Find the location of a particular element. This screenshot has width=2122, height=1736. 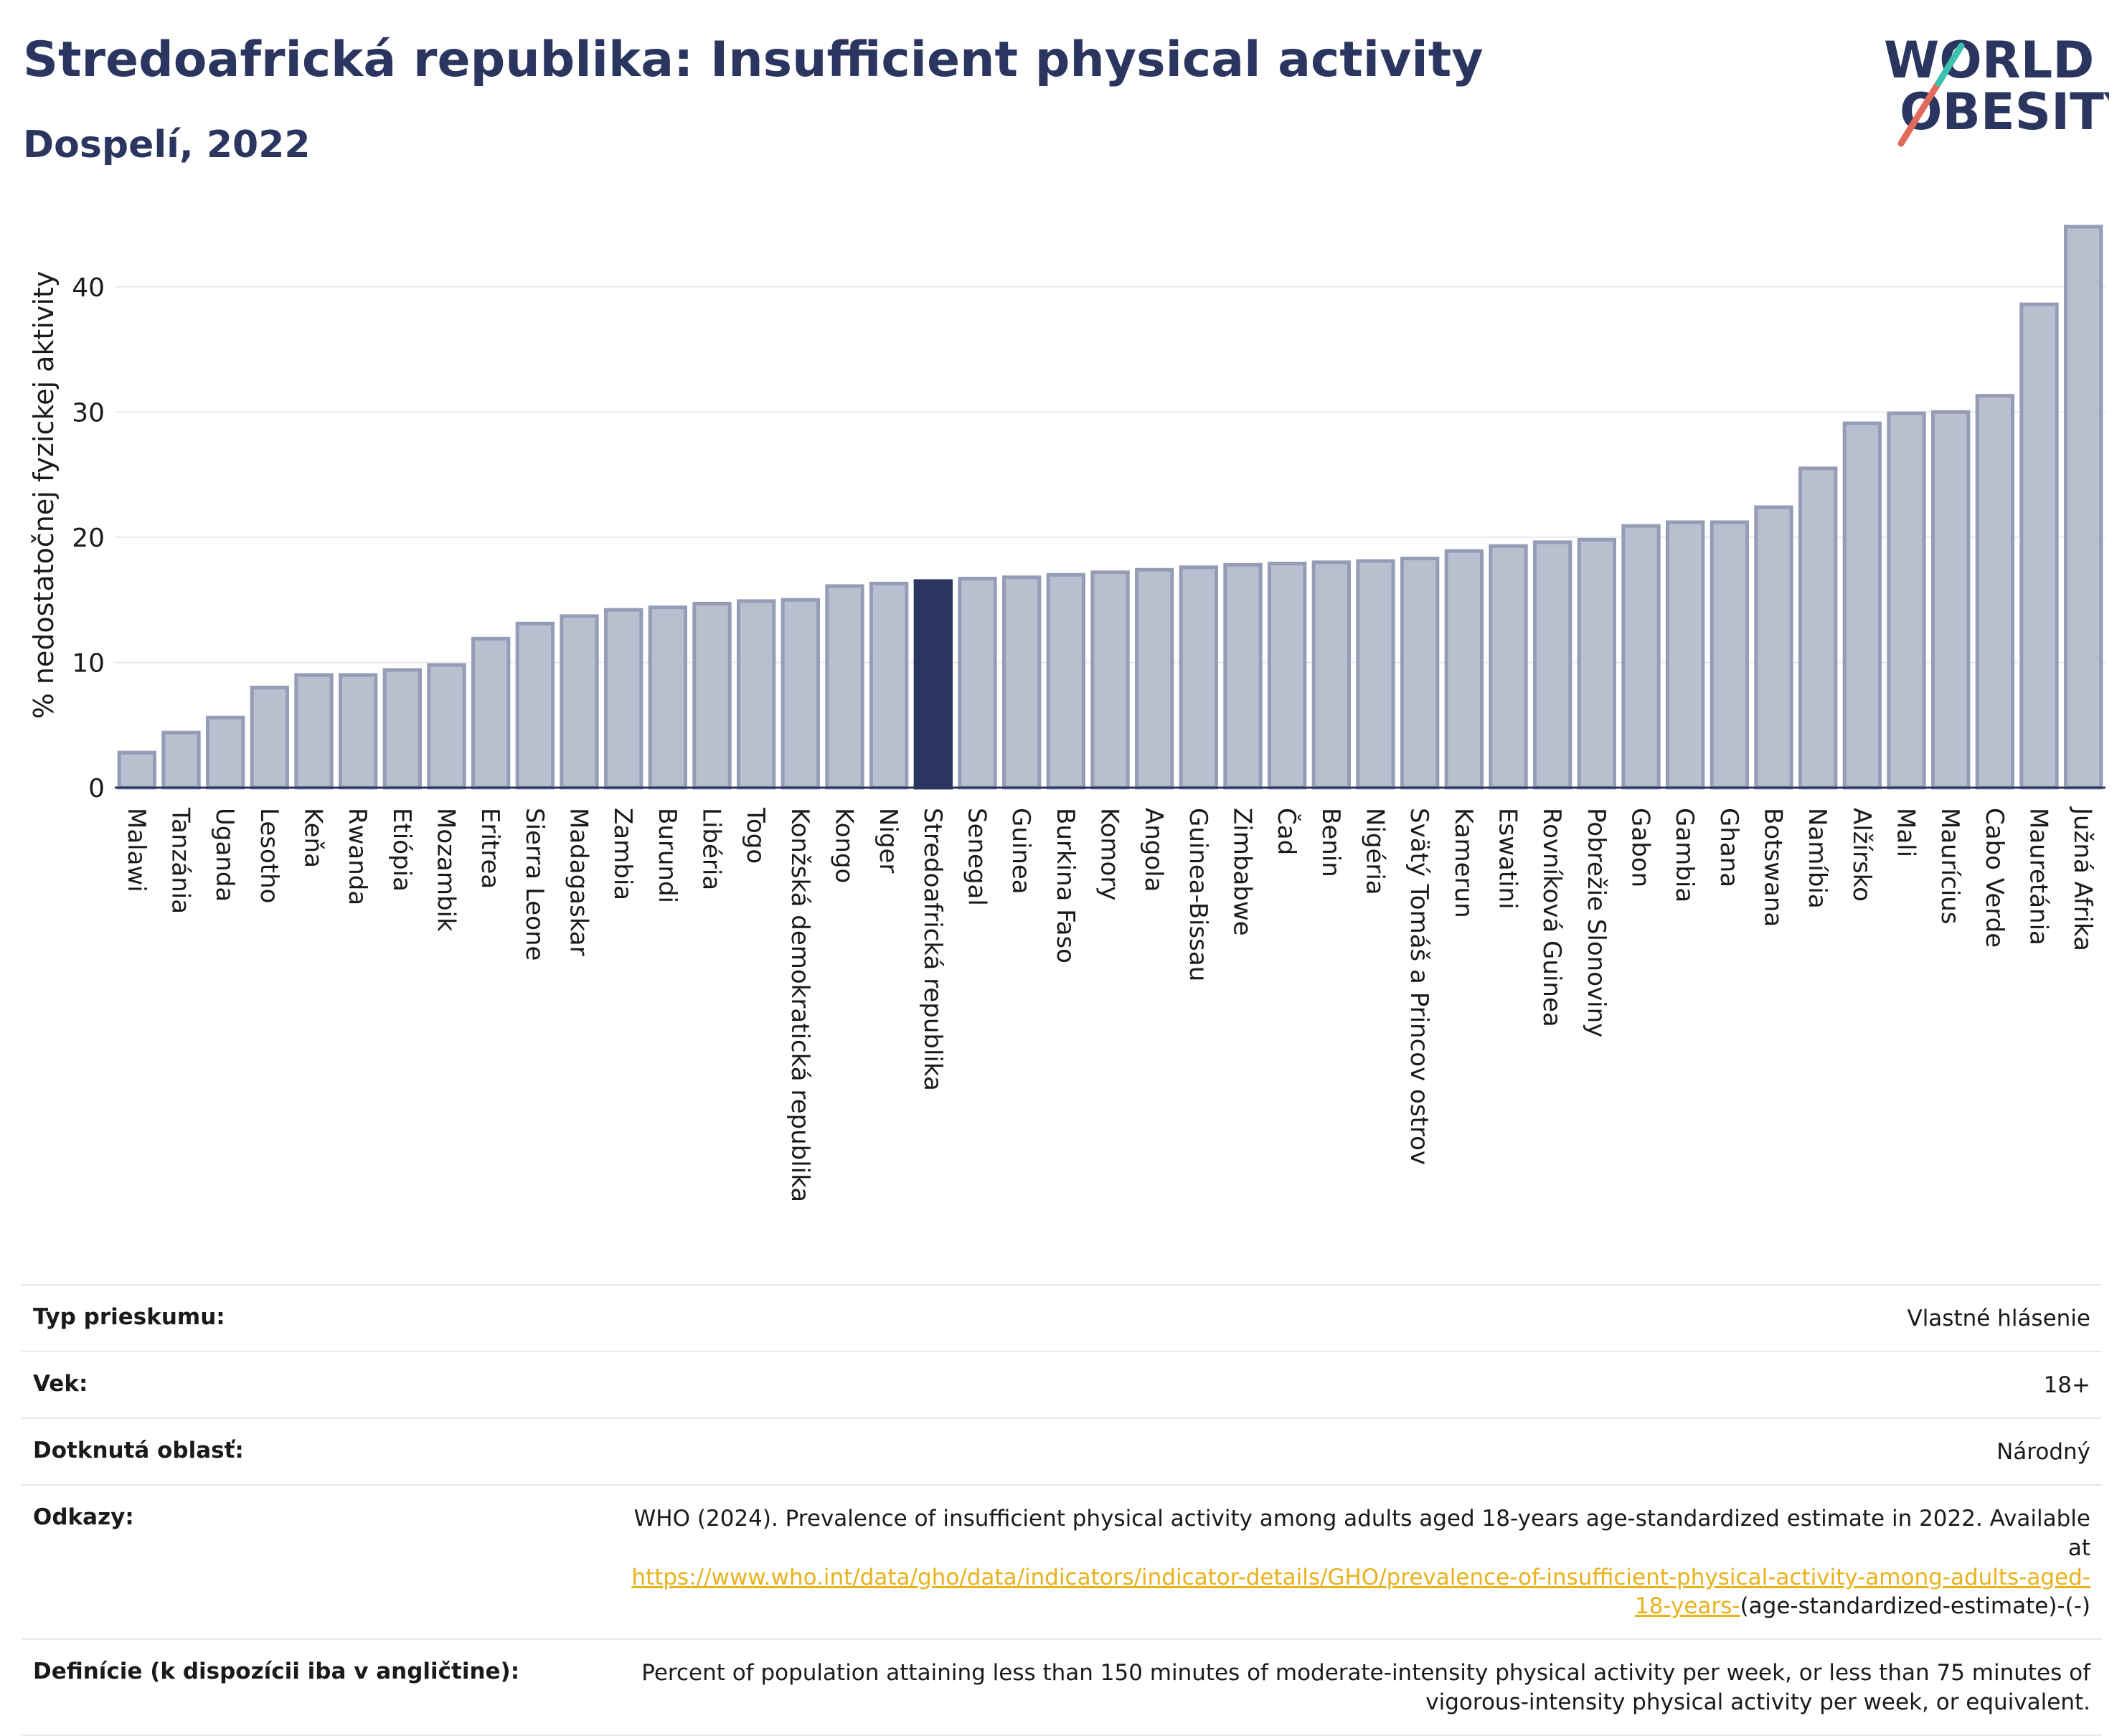

x-tick-label: Komory is located at coordinates (1109, 854).